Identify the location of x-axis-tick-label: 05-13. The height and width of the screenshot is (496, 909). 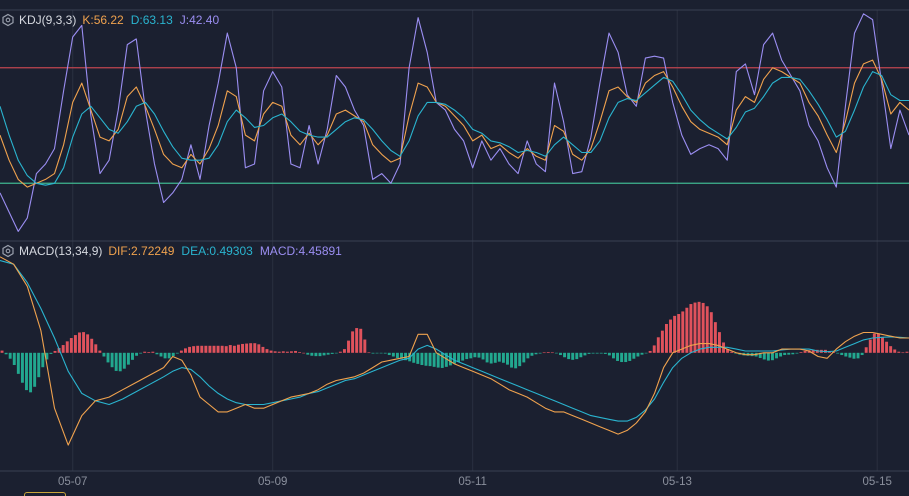
(676, 482).